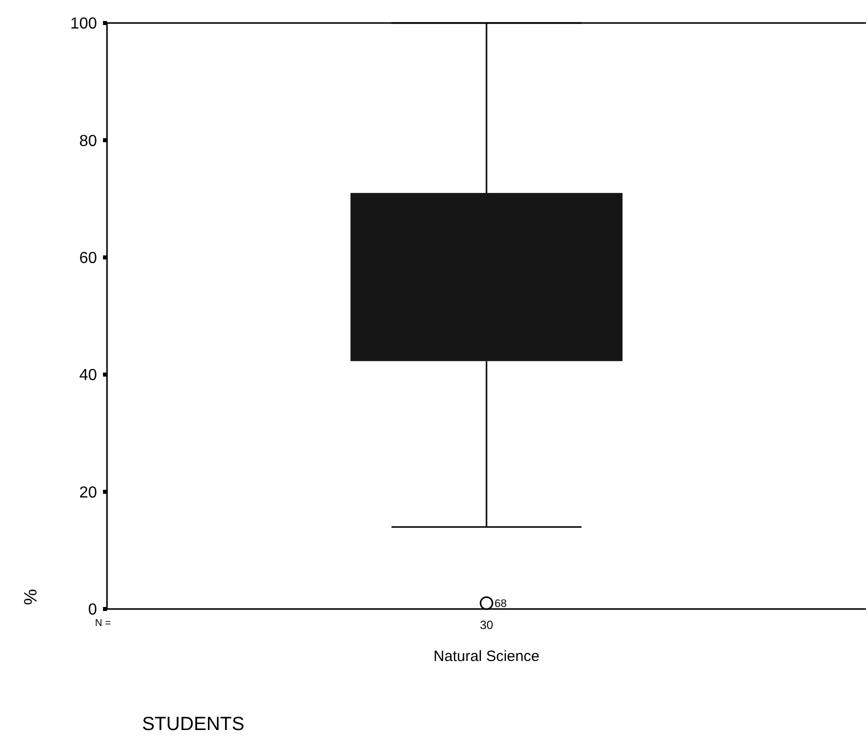  I want to click on text: STUDENTS, so click(193, 724).